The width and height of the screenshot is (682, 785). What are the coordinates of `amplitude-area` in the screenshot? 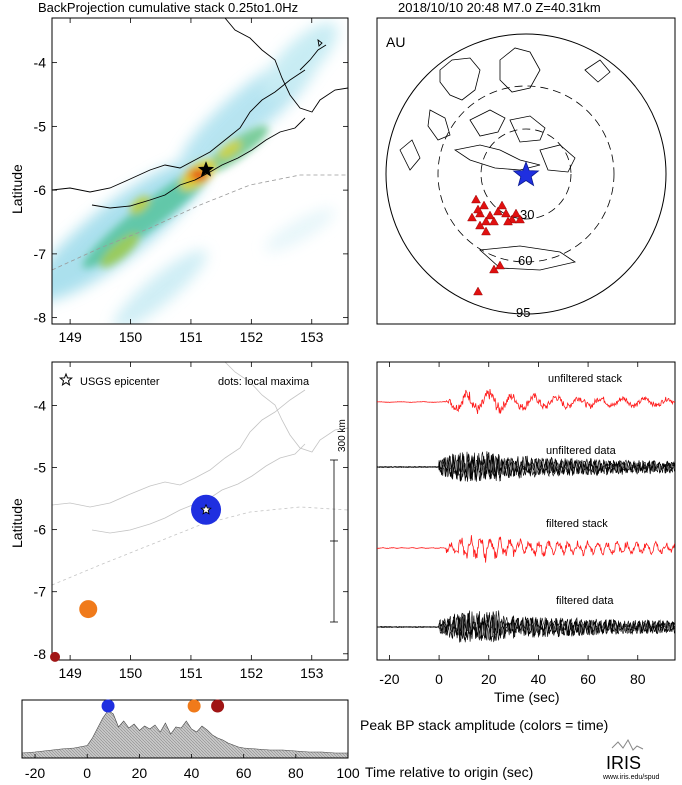 It's located at (185, 734).